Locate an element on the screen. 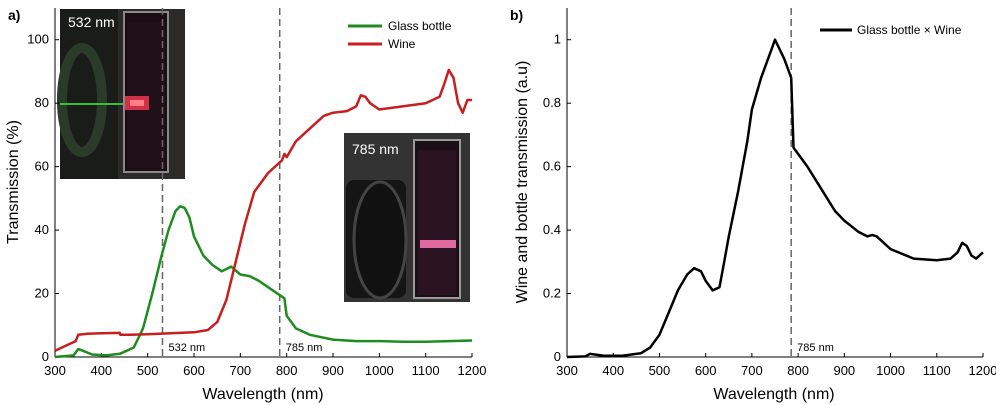  panel-a-x-ticks: 300 400 500 600 700 800 900 1000 1100 1200 is located at coordinates (265, 365).